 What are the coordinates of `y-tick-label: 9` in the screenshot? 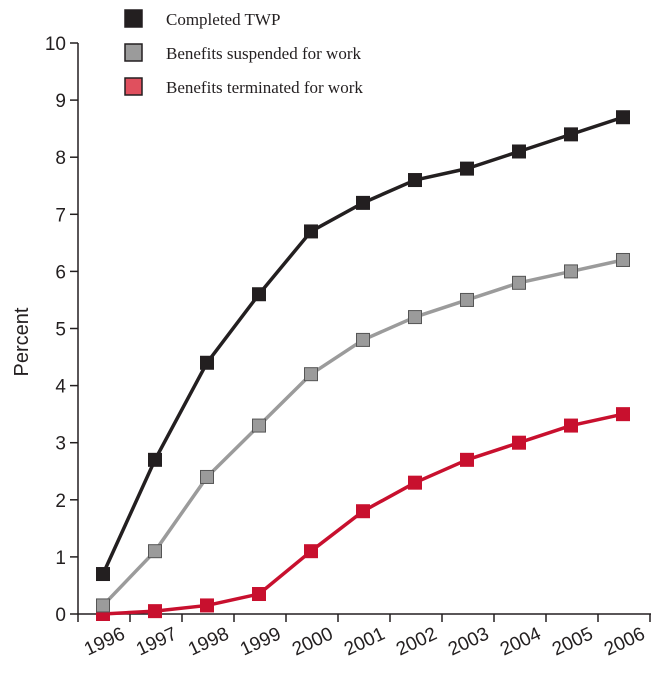 It's located at (60, 101).